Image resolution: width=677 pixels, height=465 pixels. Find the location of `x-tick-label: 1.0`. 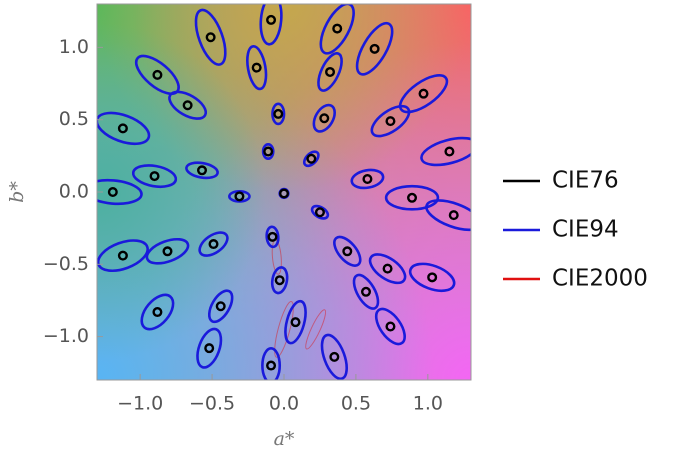

x-tick-label: 1.0 is located at coordinates (428, 404).